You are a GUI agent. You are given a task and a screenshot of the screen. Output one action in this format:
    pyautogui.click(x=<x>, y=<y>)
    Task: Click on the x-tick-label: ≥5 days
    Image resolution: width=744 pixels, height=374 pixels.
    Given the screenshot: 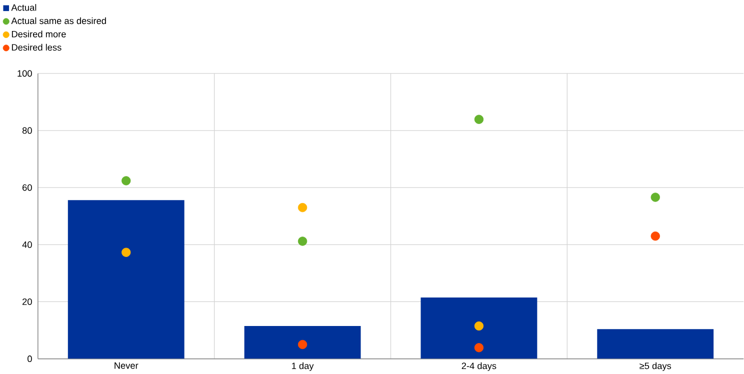 What is the action you would take?
    pyautogui.click(x=656, y=366)
    